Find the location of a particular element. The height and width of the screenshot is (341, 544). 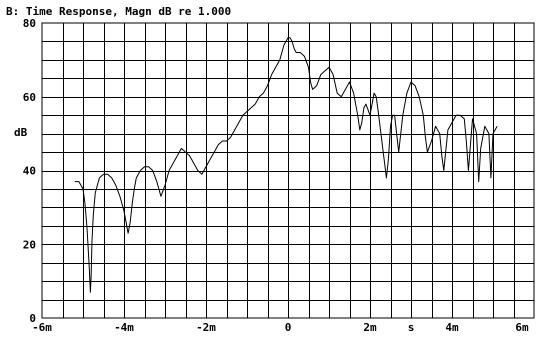

x-tick-label: -4m is located at coordinates (124, 327).